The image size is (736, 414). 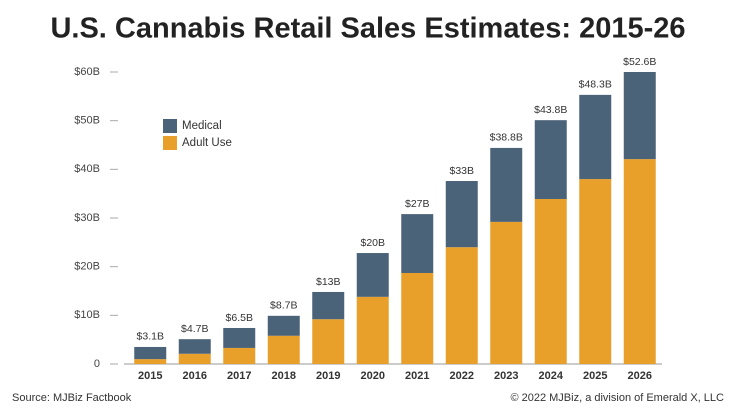 What do you see at coordinates (87, 72) in the screenshot?
I see `y-tick-label: $60B` at bounding box center [87, 72].